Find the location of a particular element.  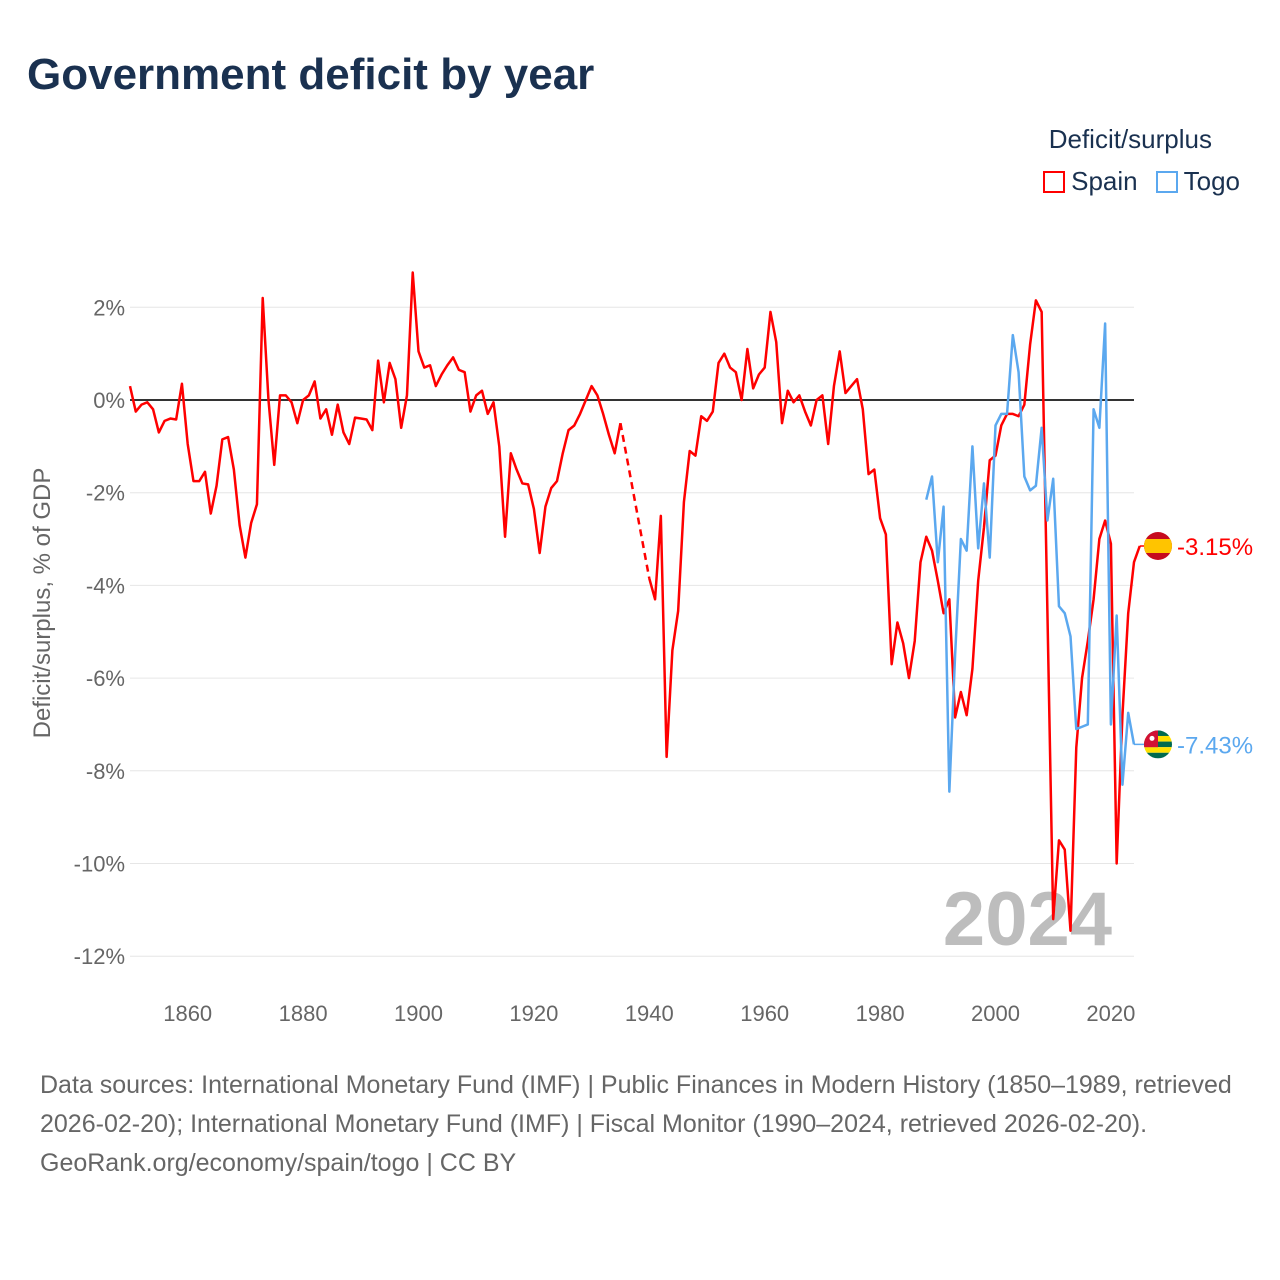

year-watermark: 2024 is located at coordinates (1027, 919).